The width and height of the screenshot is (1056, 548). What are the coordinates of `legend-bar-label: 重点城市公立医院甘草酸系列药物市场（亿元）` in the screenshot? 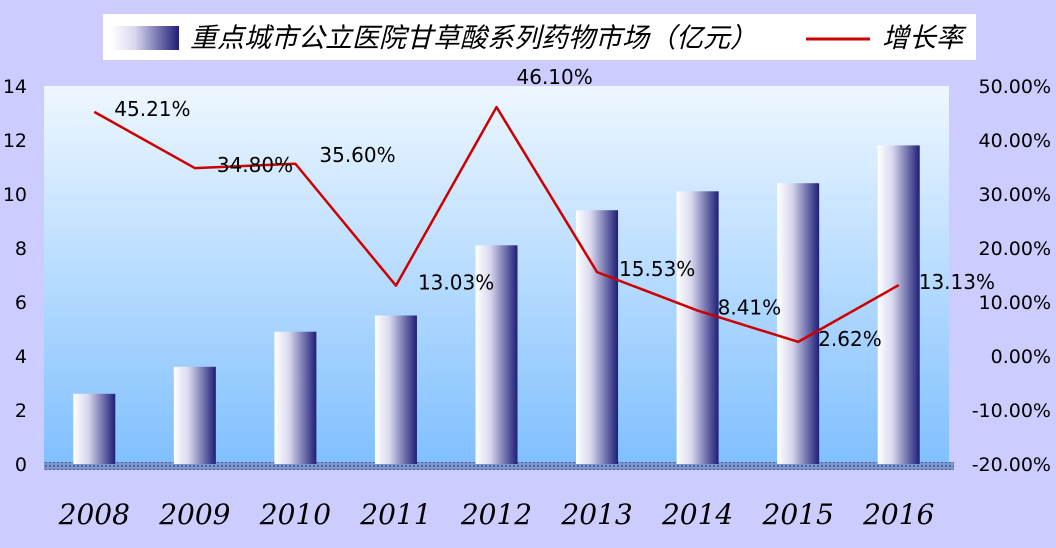 It's located at (473, 38).